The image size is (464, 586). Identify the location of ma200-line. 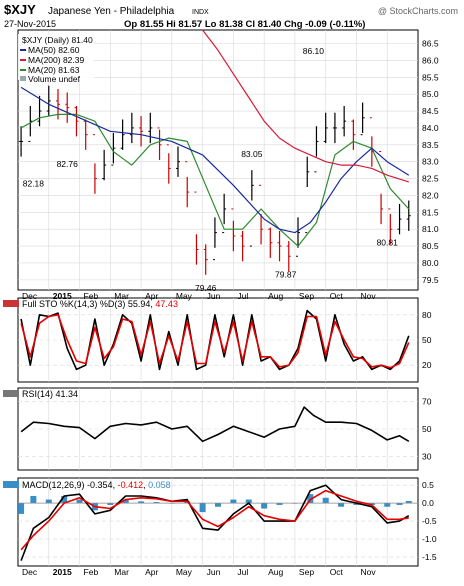
(305, 106).